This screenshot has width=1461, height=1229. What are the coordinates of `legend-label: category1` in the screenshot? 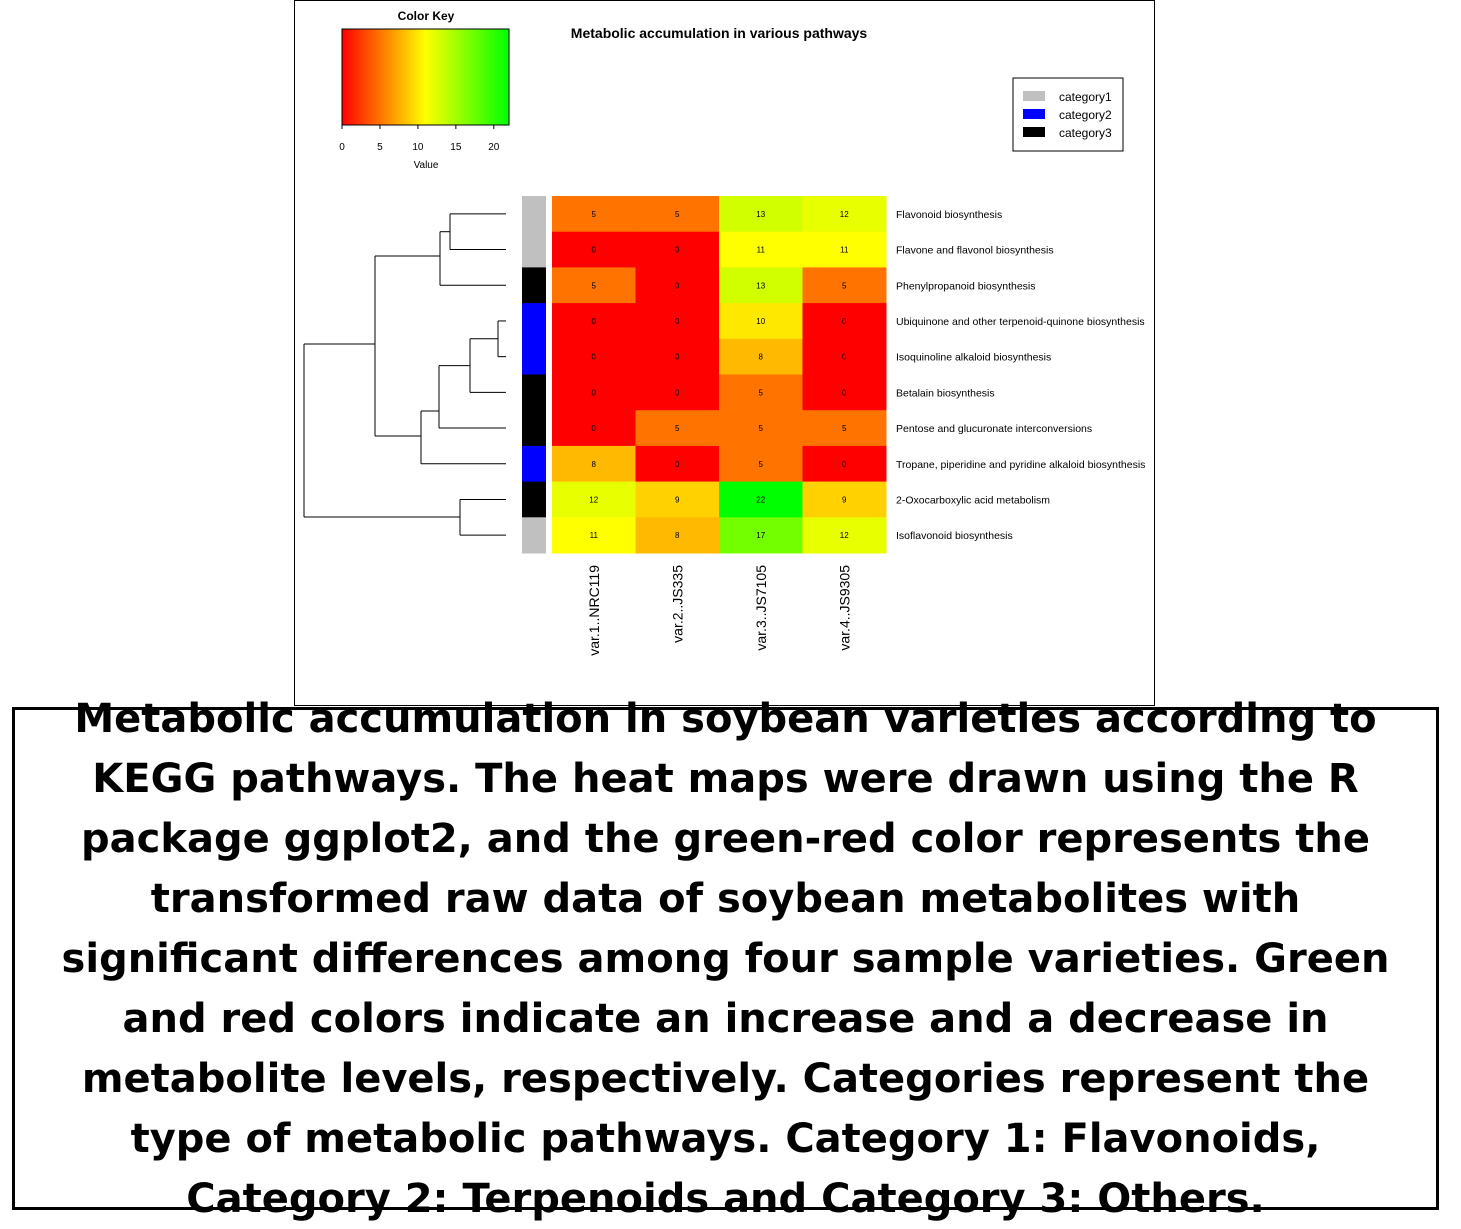 It's located at (1085, 97).